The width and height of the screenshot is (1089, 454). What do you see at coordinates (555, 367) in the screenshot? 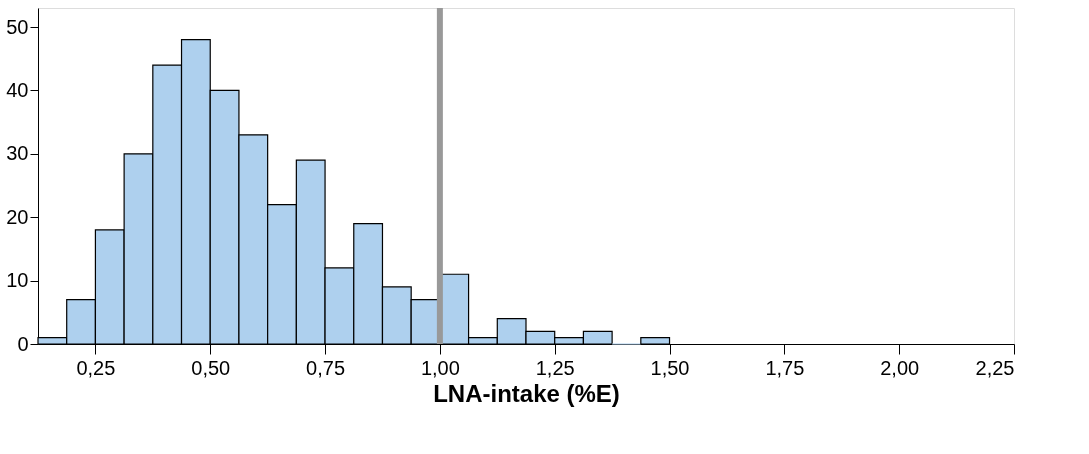
I see `x-tick-label: 1,25` at bounding box center [555, 367].